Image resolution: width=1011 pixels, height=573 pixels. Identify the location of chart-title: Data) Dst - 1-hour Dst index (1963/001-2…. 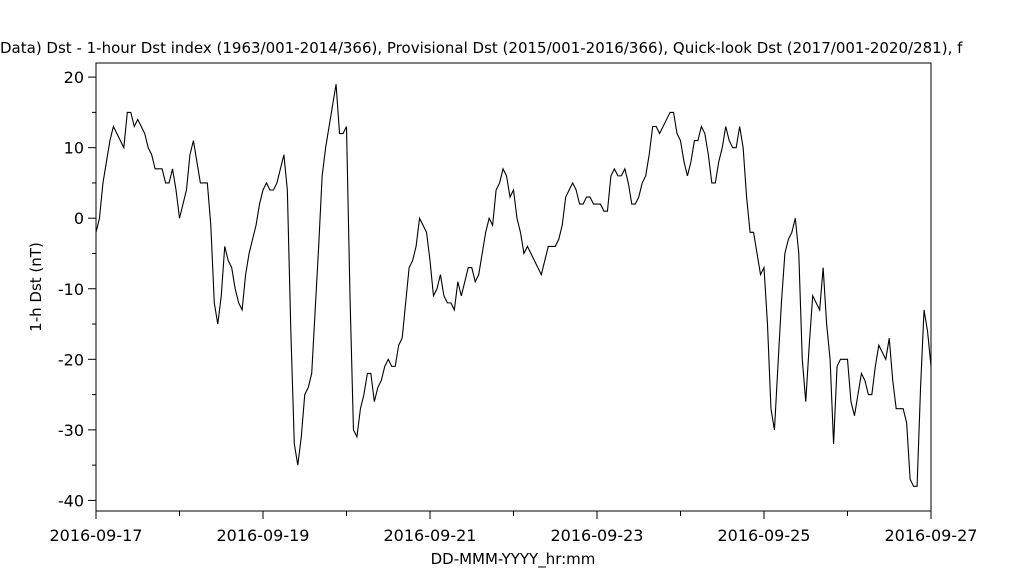
(481, 48).